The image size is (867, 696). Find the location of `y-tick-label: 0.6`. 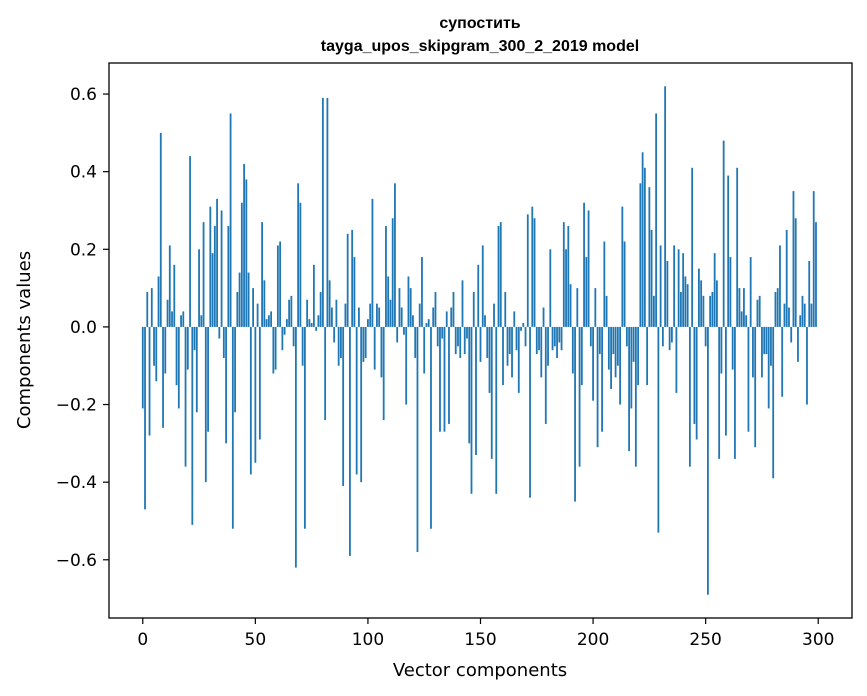

y-tick-label: 0.6 is located at coordinates (83, 95).